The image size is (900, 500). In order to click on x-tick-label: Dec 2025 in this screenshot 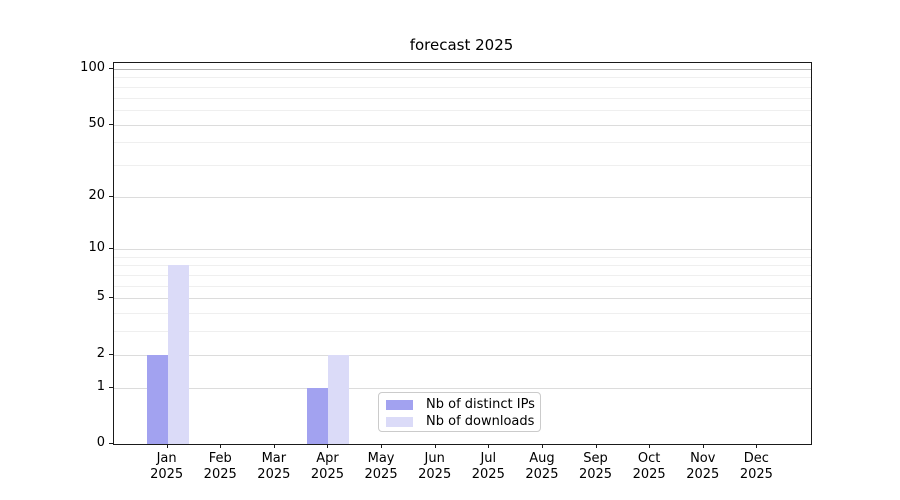, I will do `click(756, 466)`.